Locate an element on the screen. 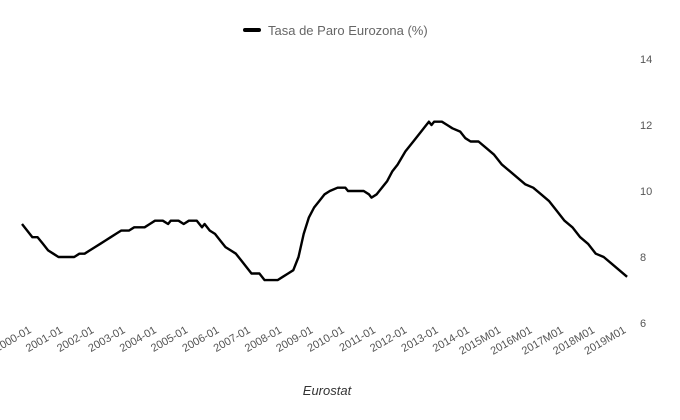 The image size is (680, 420). x-axis-label: Eurostat is located at coordinates (328, 390).